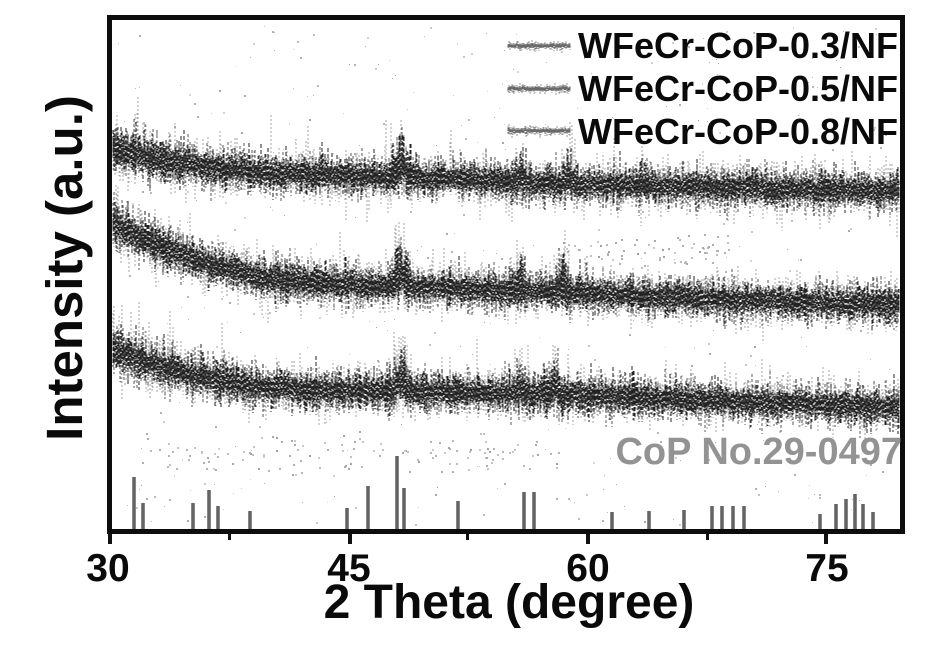 The image size is (926, 651). I want to click on svg-text: WFeCr-CoP-0.3/NF, so click(738, 45).